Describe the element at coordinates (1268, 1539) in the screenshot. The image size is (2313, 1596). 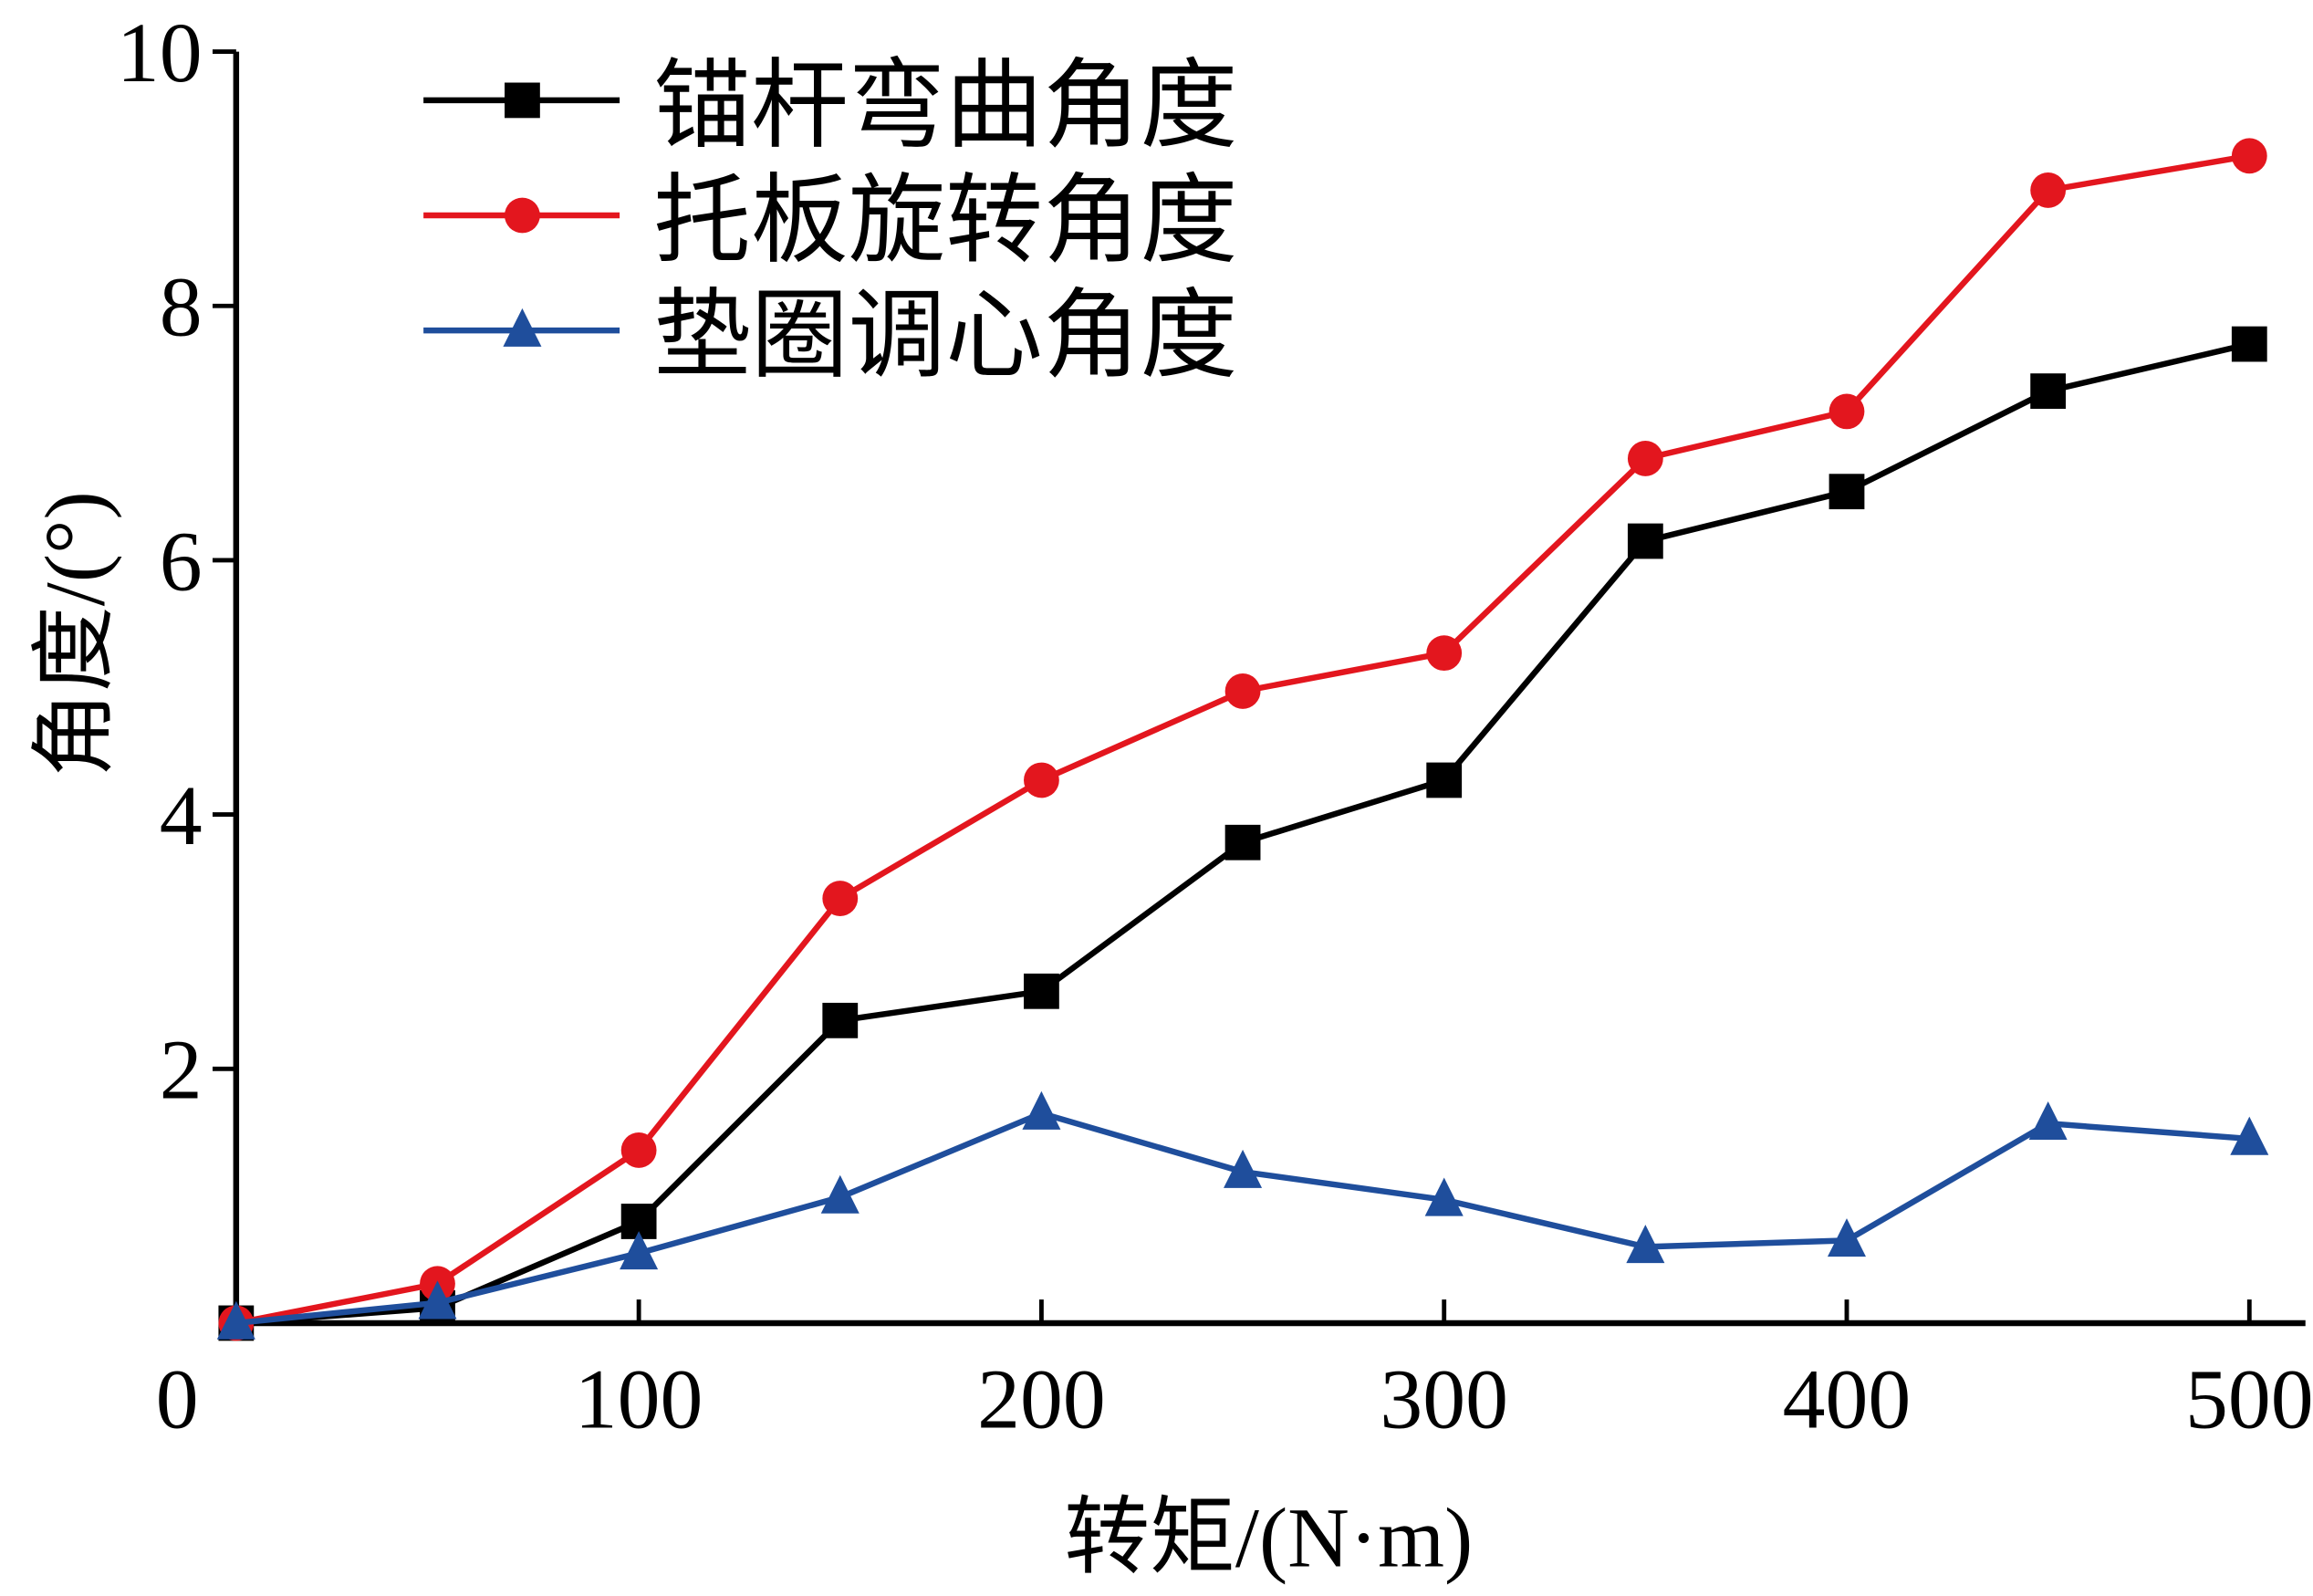
I see `x-axis-label: 转矩/(N·m)` at that location.